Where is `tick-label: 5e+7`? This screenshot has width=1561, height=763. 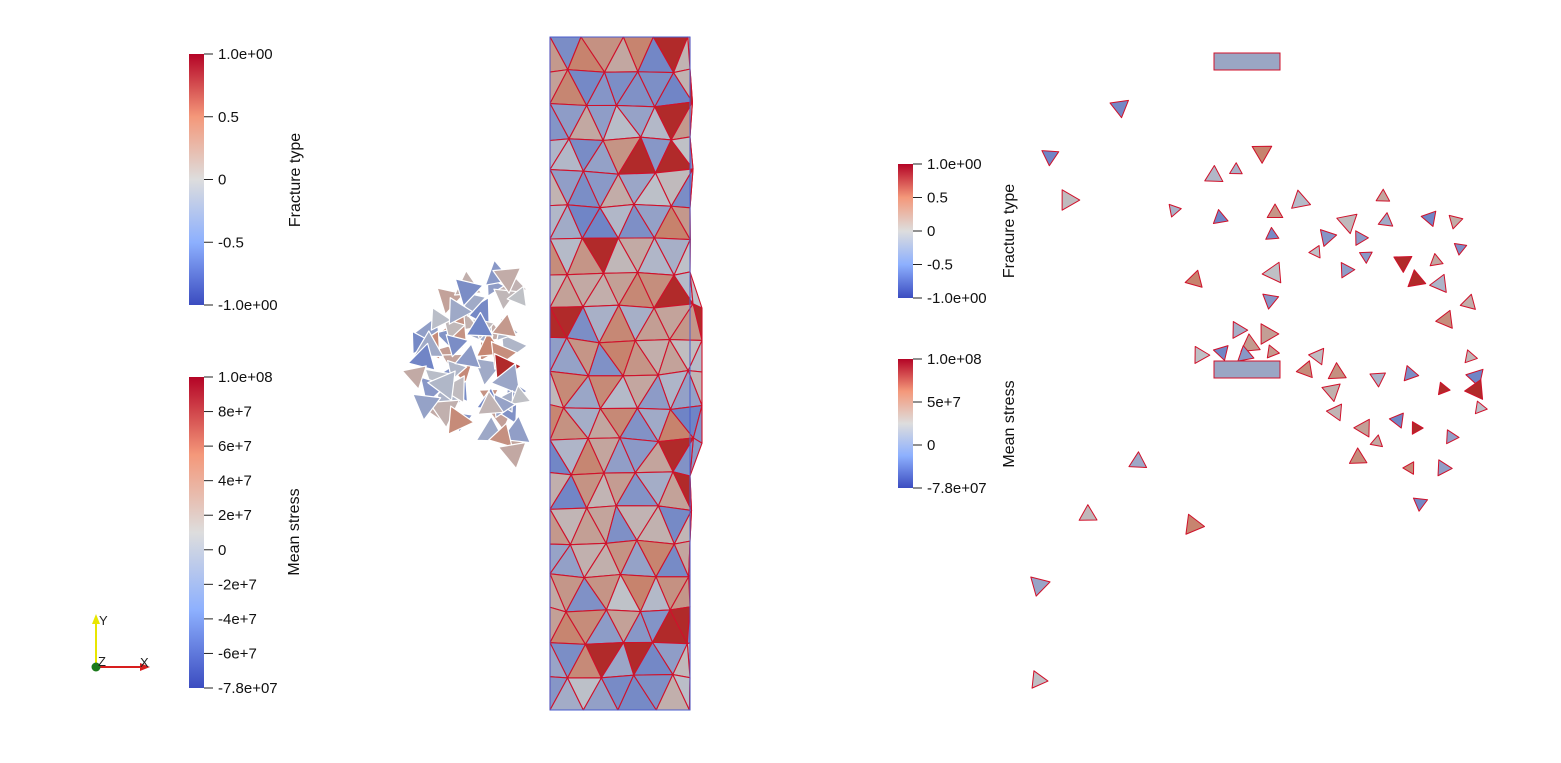
tick-label: 5e+7 is located at coordinates (944, 402).